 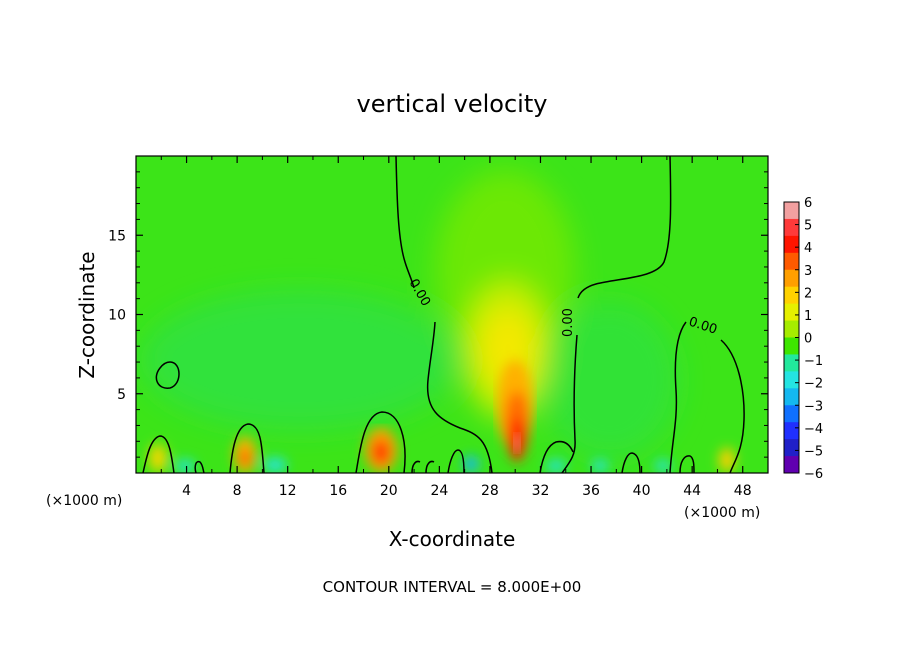 I want to click on y-tick-label: 5, so click(x=121, y=395).